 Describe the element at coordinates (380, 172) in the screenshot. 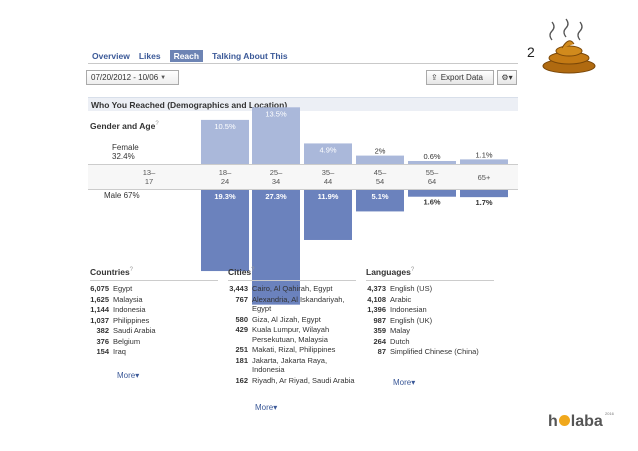

I see `age-category-label: 45–` at that location.